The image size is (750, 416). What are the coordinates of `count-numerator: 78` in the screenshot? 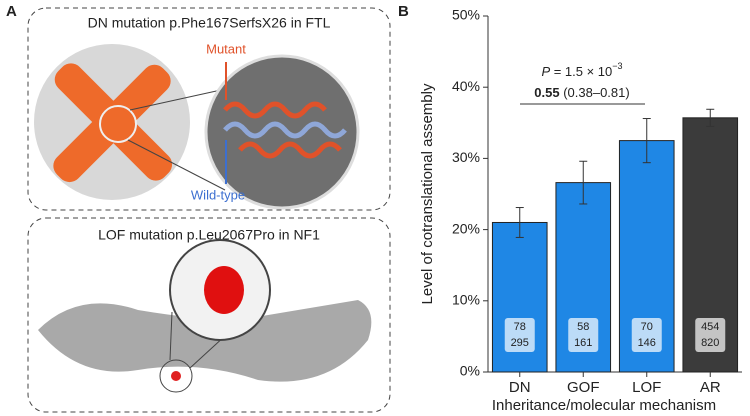 It's located at (520, 327).